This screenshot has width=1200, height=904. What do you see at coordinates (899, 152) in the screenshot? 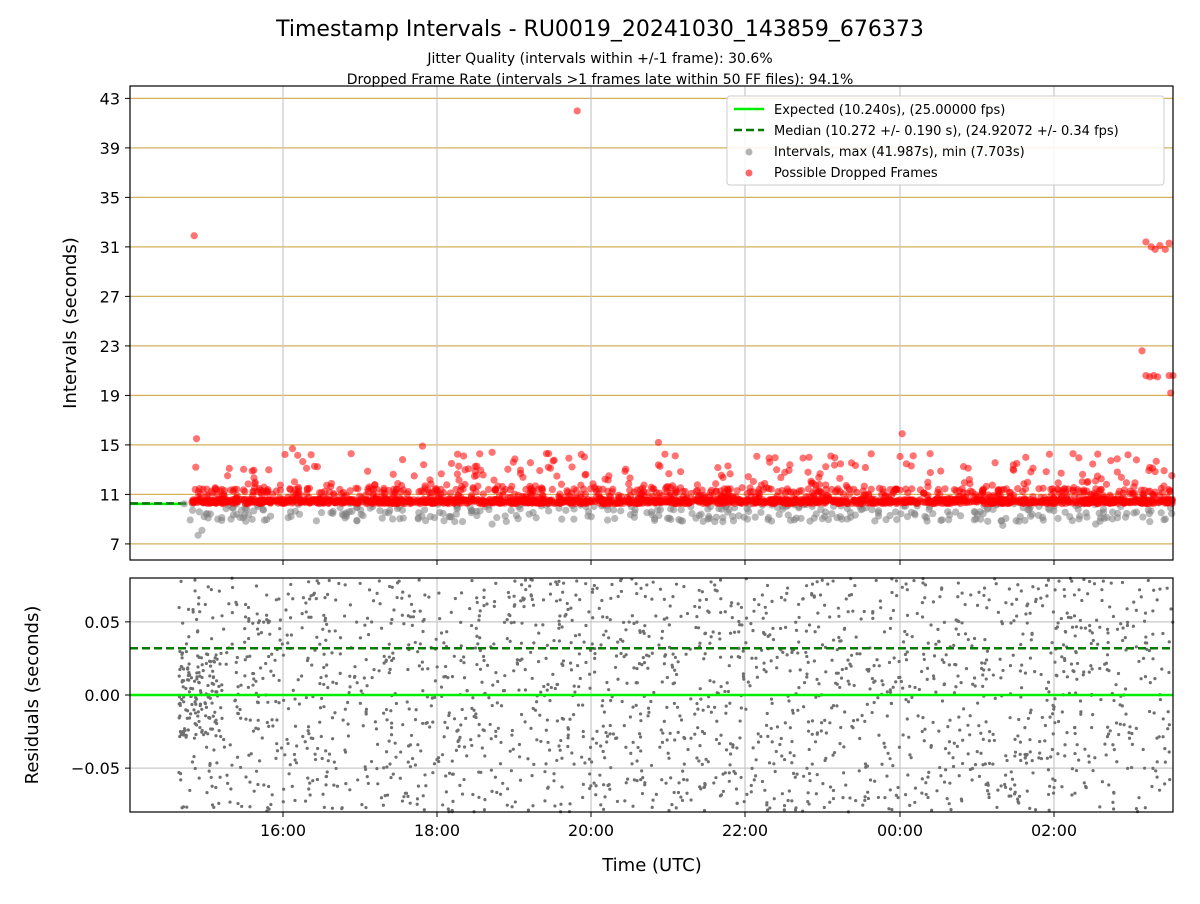
I see `legend-intervals-label: Intervals, max (41.987s), min (7.703s)` at bounding box center [899, 152].